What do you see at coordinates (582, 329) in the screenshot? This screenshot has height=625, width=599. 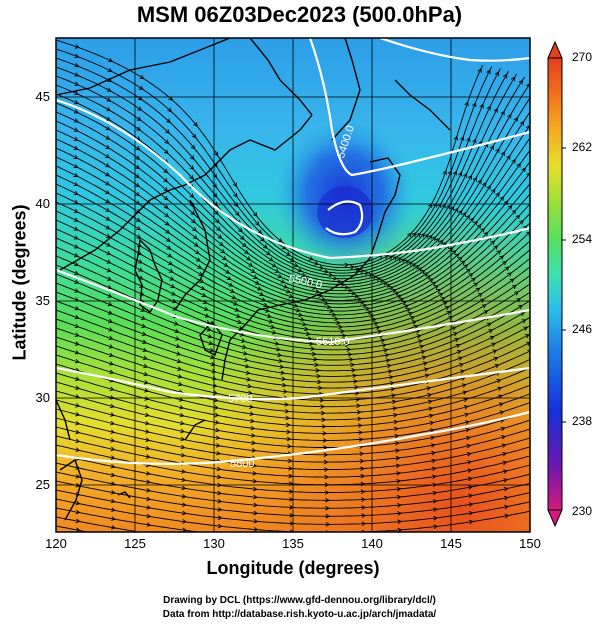 I see `colorbar-tick-label: 246` at bounding box center [582, 329].